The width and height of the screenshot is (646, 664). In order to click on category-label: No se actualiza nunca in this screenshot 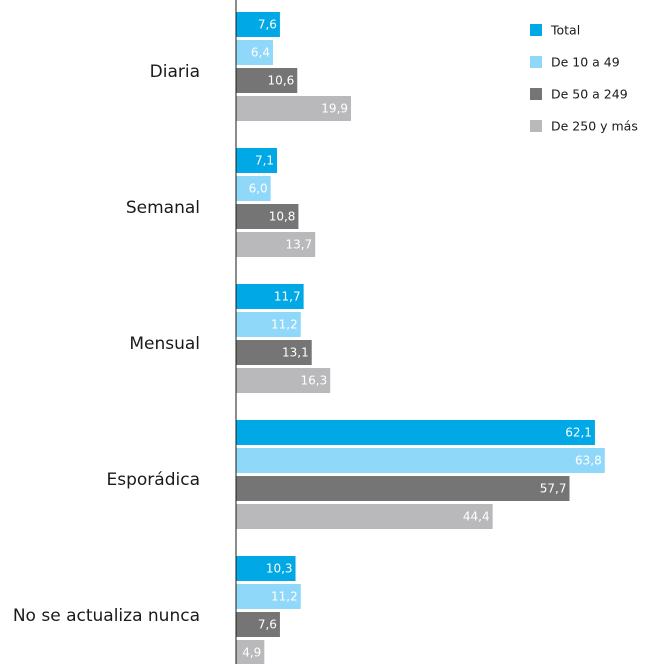, I will do `click(106, 616)`.